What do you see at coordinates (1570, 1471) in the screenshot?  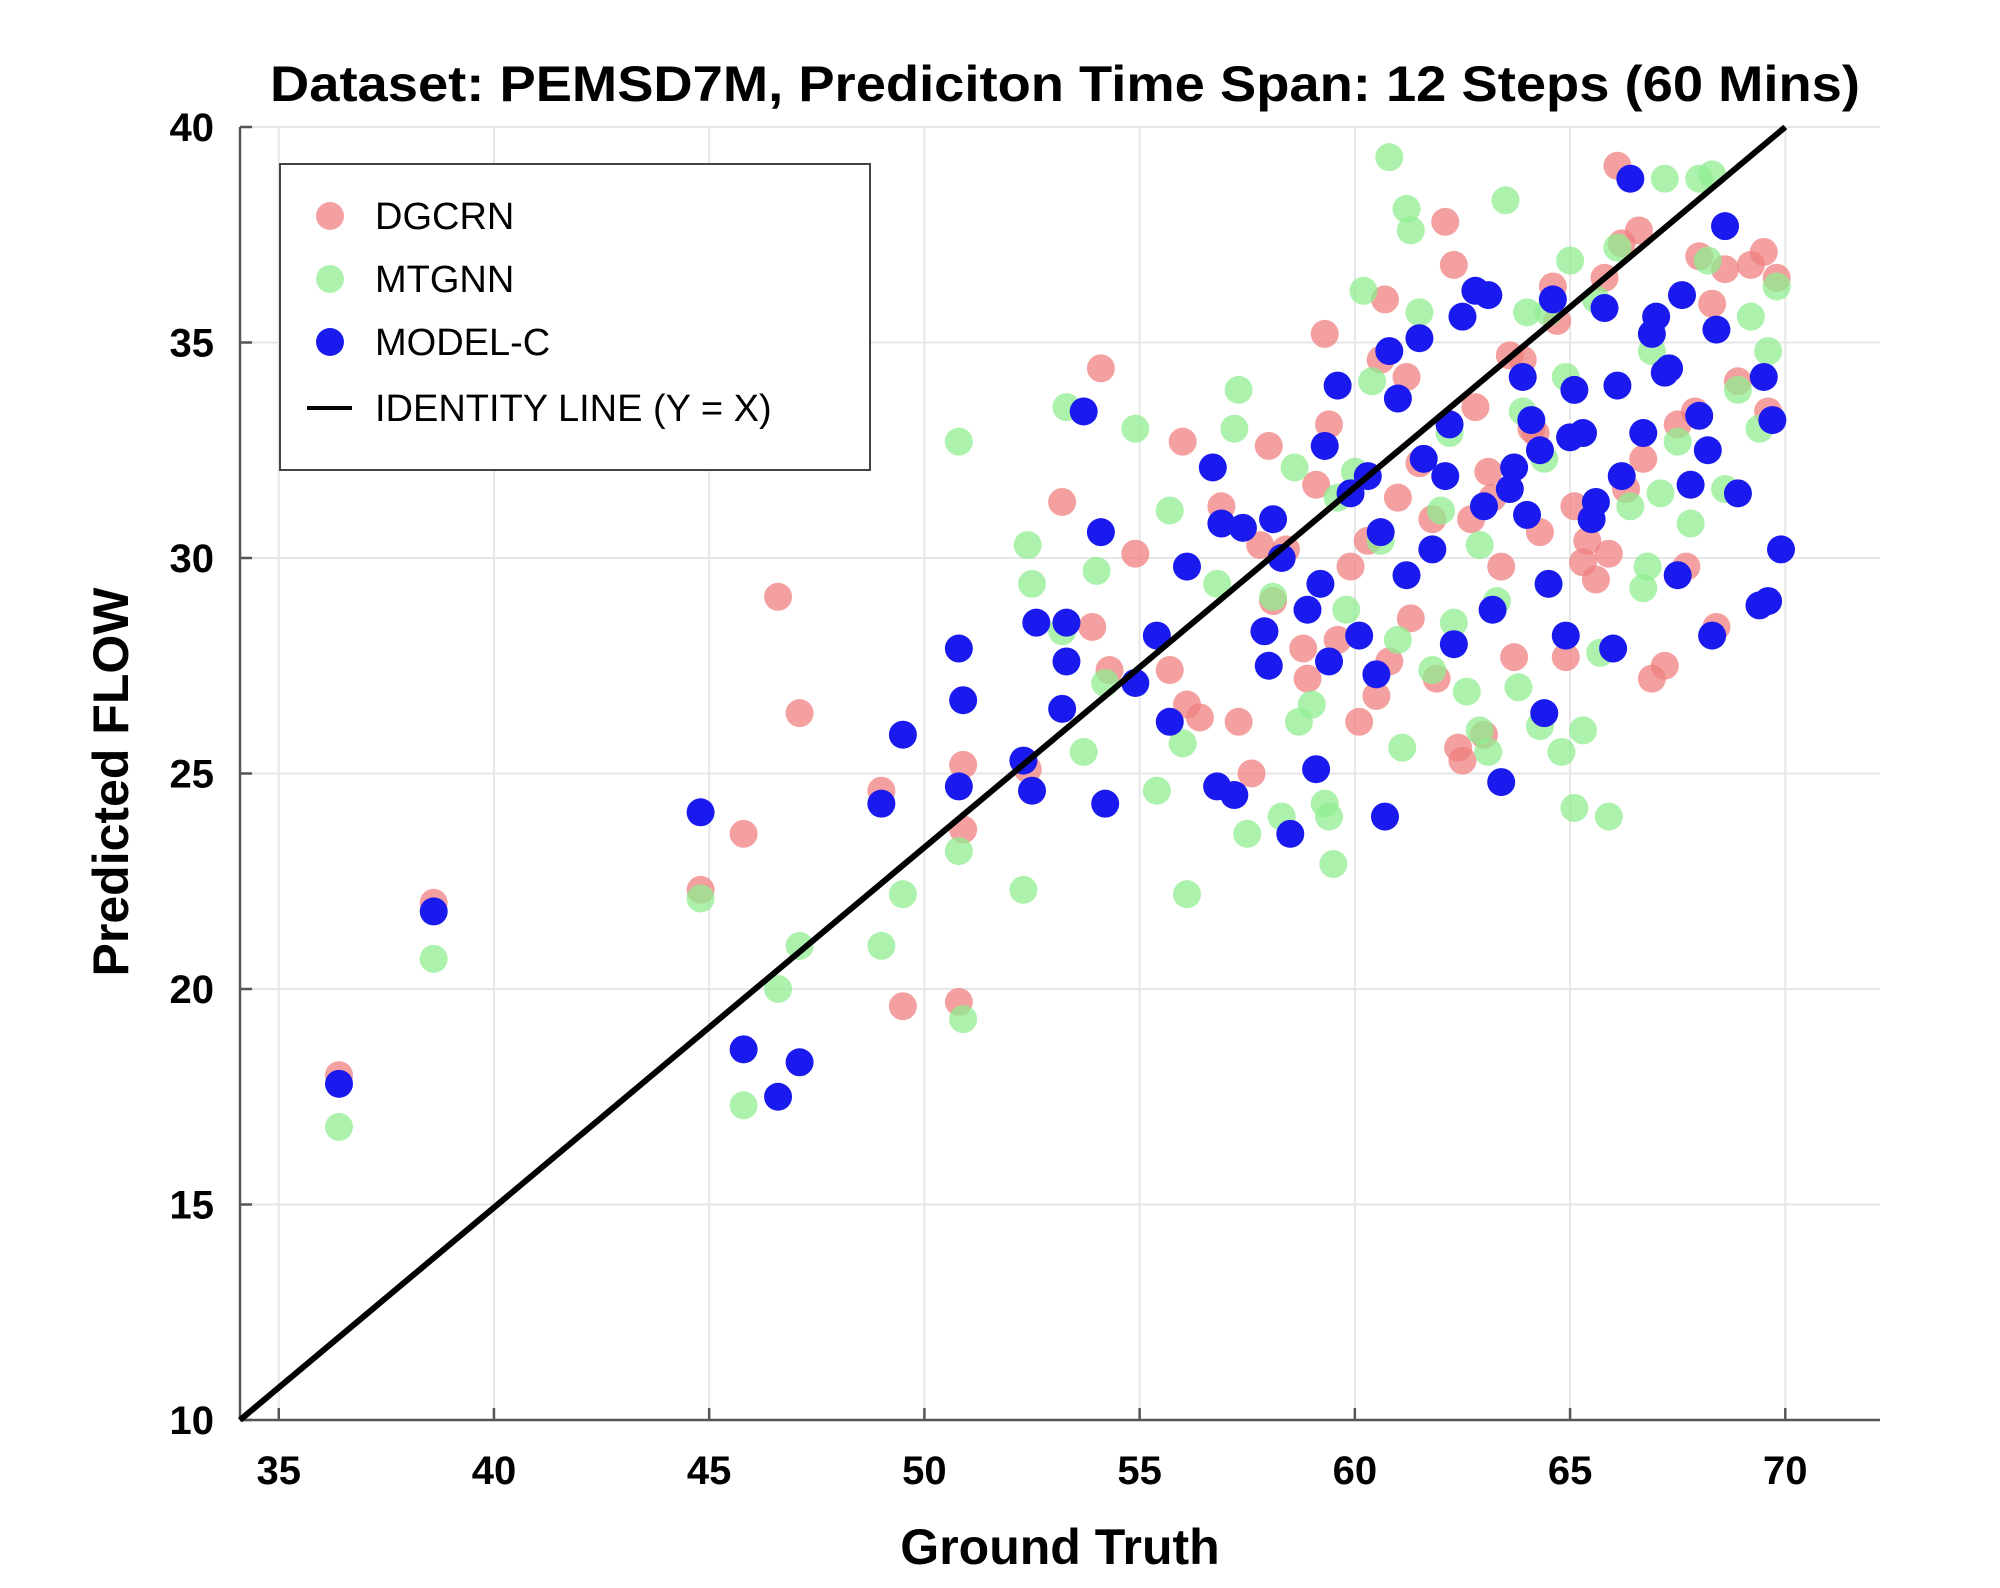 I see `x-tick-label-6: 65` at bounding box center [1570, 1471].